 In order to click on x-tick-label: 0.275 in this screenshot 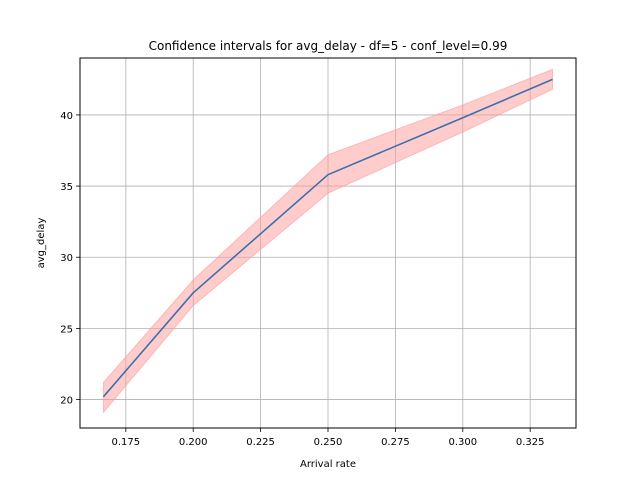, I will do `click(395, 442)`.